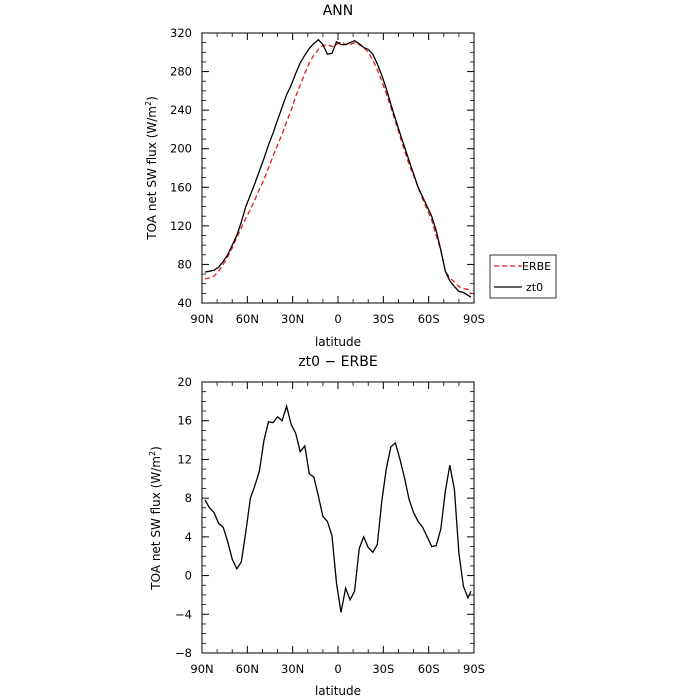  I want to click on bottom-x-tick-label: 60N, so click(247, 669).